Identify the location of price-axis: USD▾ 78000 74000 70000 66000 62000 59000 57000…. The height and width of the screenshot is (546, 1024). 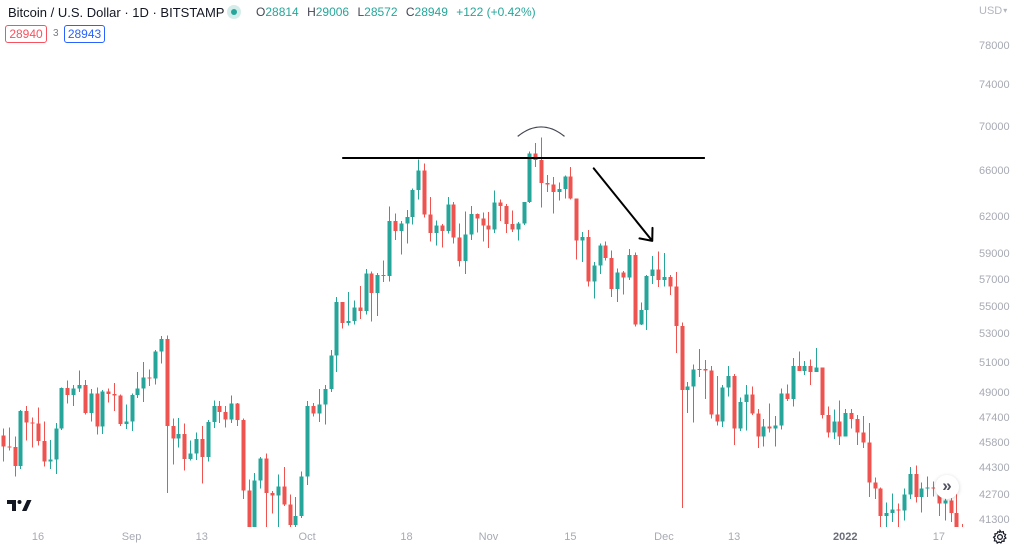
(994, 263).